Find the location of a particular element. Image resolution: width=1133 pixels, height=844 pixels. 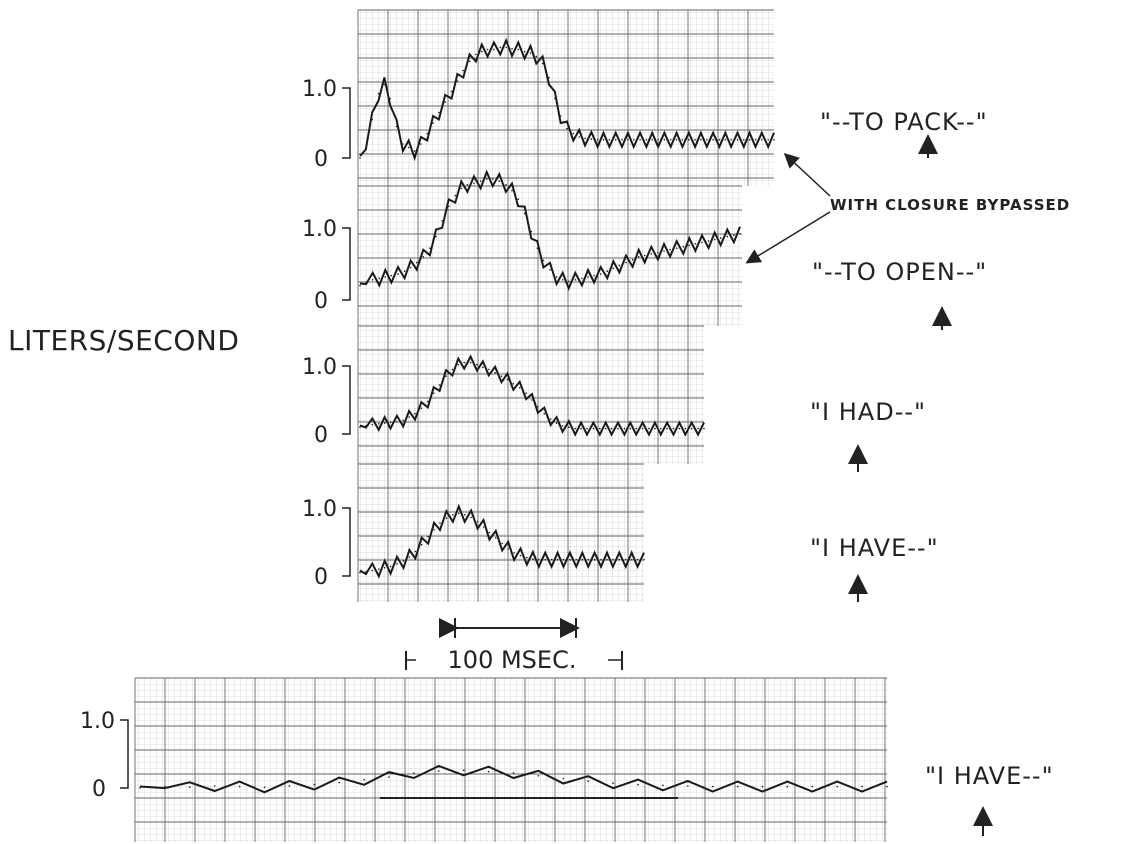

panel-to-open: 1.0 0 "--TO OPEN--" is located at coordinates (644, 249).